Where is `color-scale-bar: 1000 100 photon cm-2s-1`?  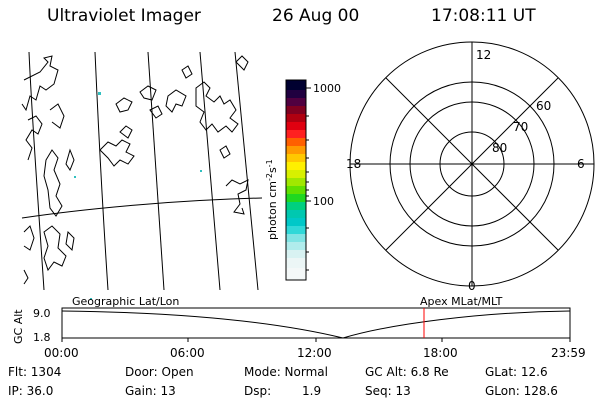
color-scale-bar: 1000 100 photon cm-2s-1 is located at coordinates (303, 180).